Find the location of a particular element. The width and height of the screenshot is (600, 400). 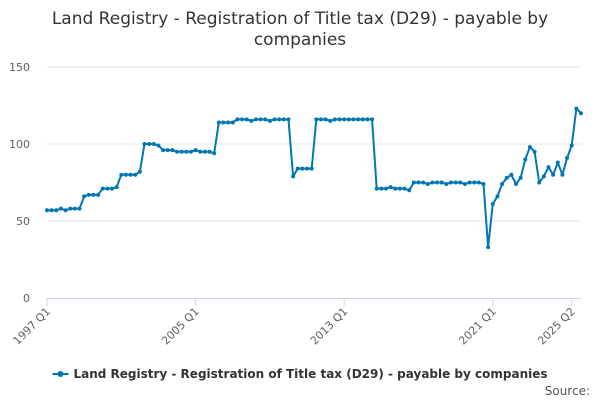

credits-source: Source: is located at coordinates (567, 391).